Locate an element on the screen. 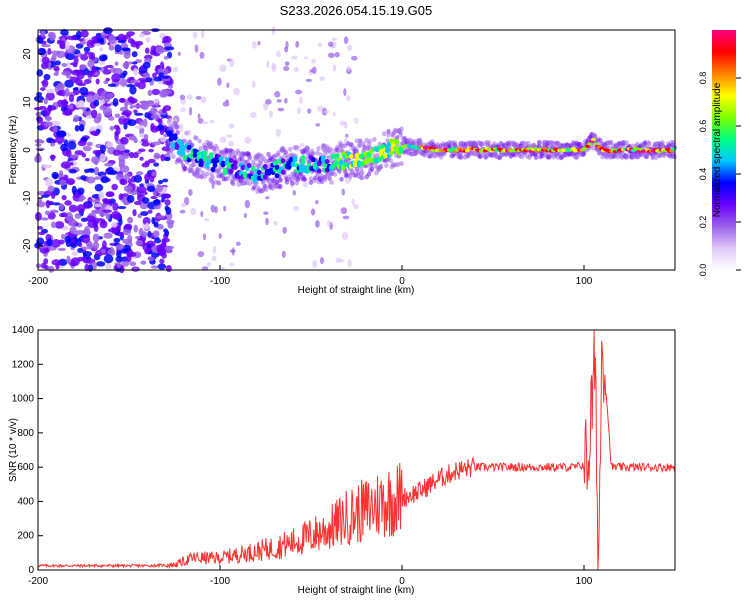  spectrogram-y-tick-label: 0 is located at coordinates (27, 150).